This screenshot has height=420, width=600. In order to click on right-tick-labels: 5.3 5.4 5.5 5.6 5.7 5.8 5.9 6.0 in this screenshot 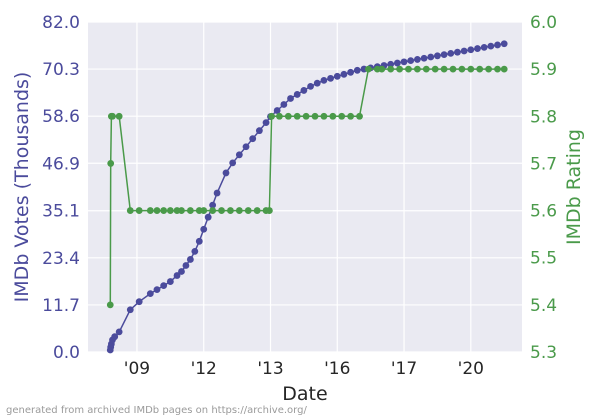, I will do `click(543, 188)`.